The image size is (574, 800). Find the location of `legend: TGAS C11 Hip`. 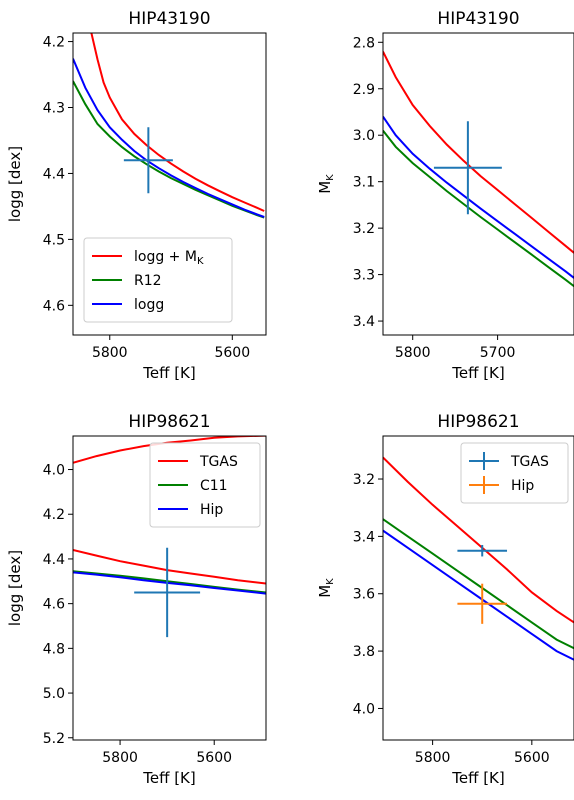

legend: TGAS C11 Hip is located at coordinates (205, 485).